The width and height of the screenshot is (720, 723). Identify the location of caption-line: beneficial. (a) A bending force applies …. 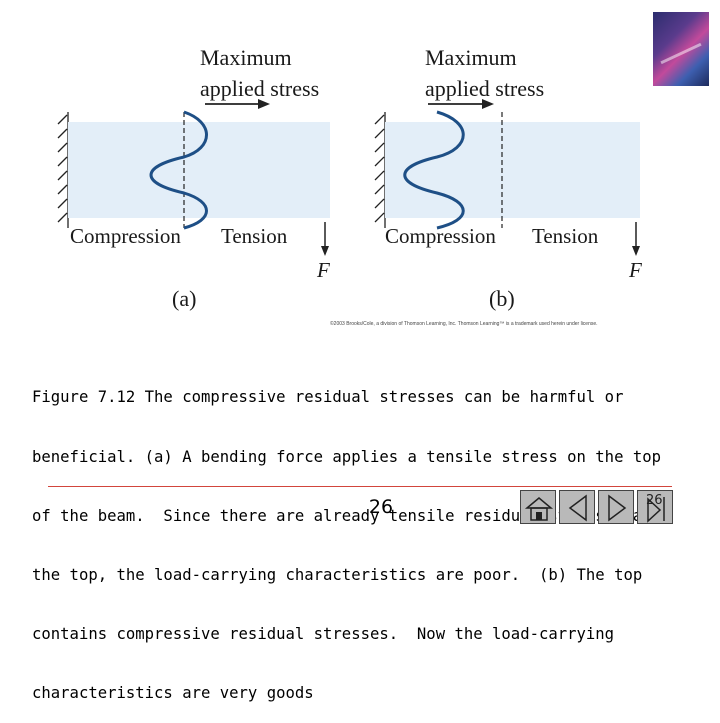
(347, 456).